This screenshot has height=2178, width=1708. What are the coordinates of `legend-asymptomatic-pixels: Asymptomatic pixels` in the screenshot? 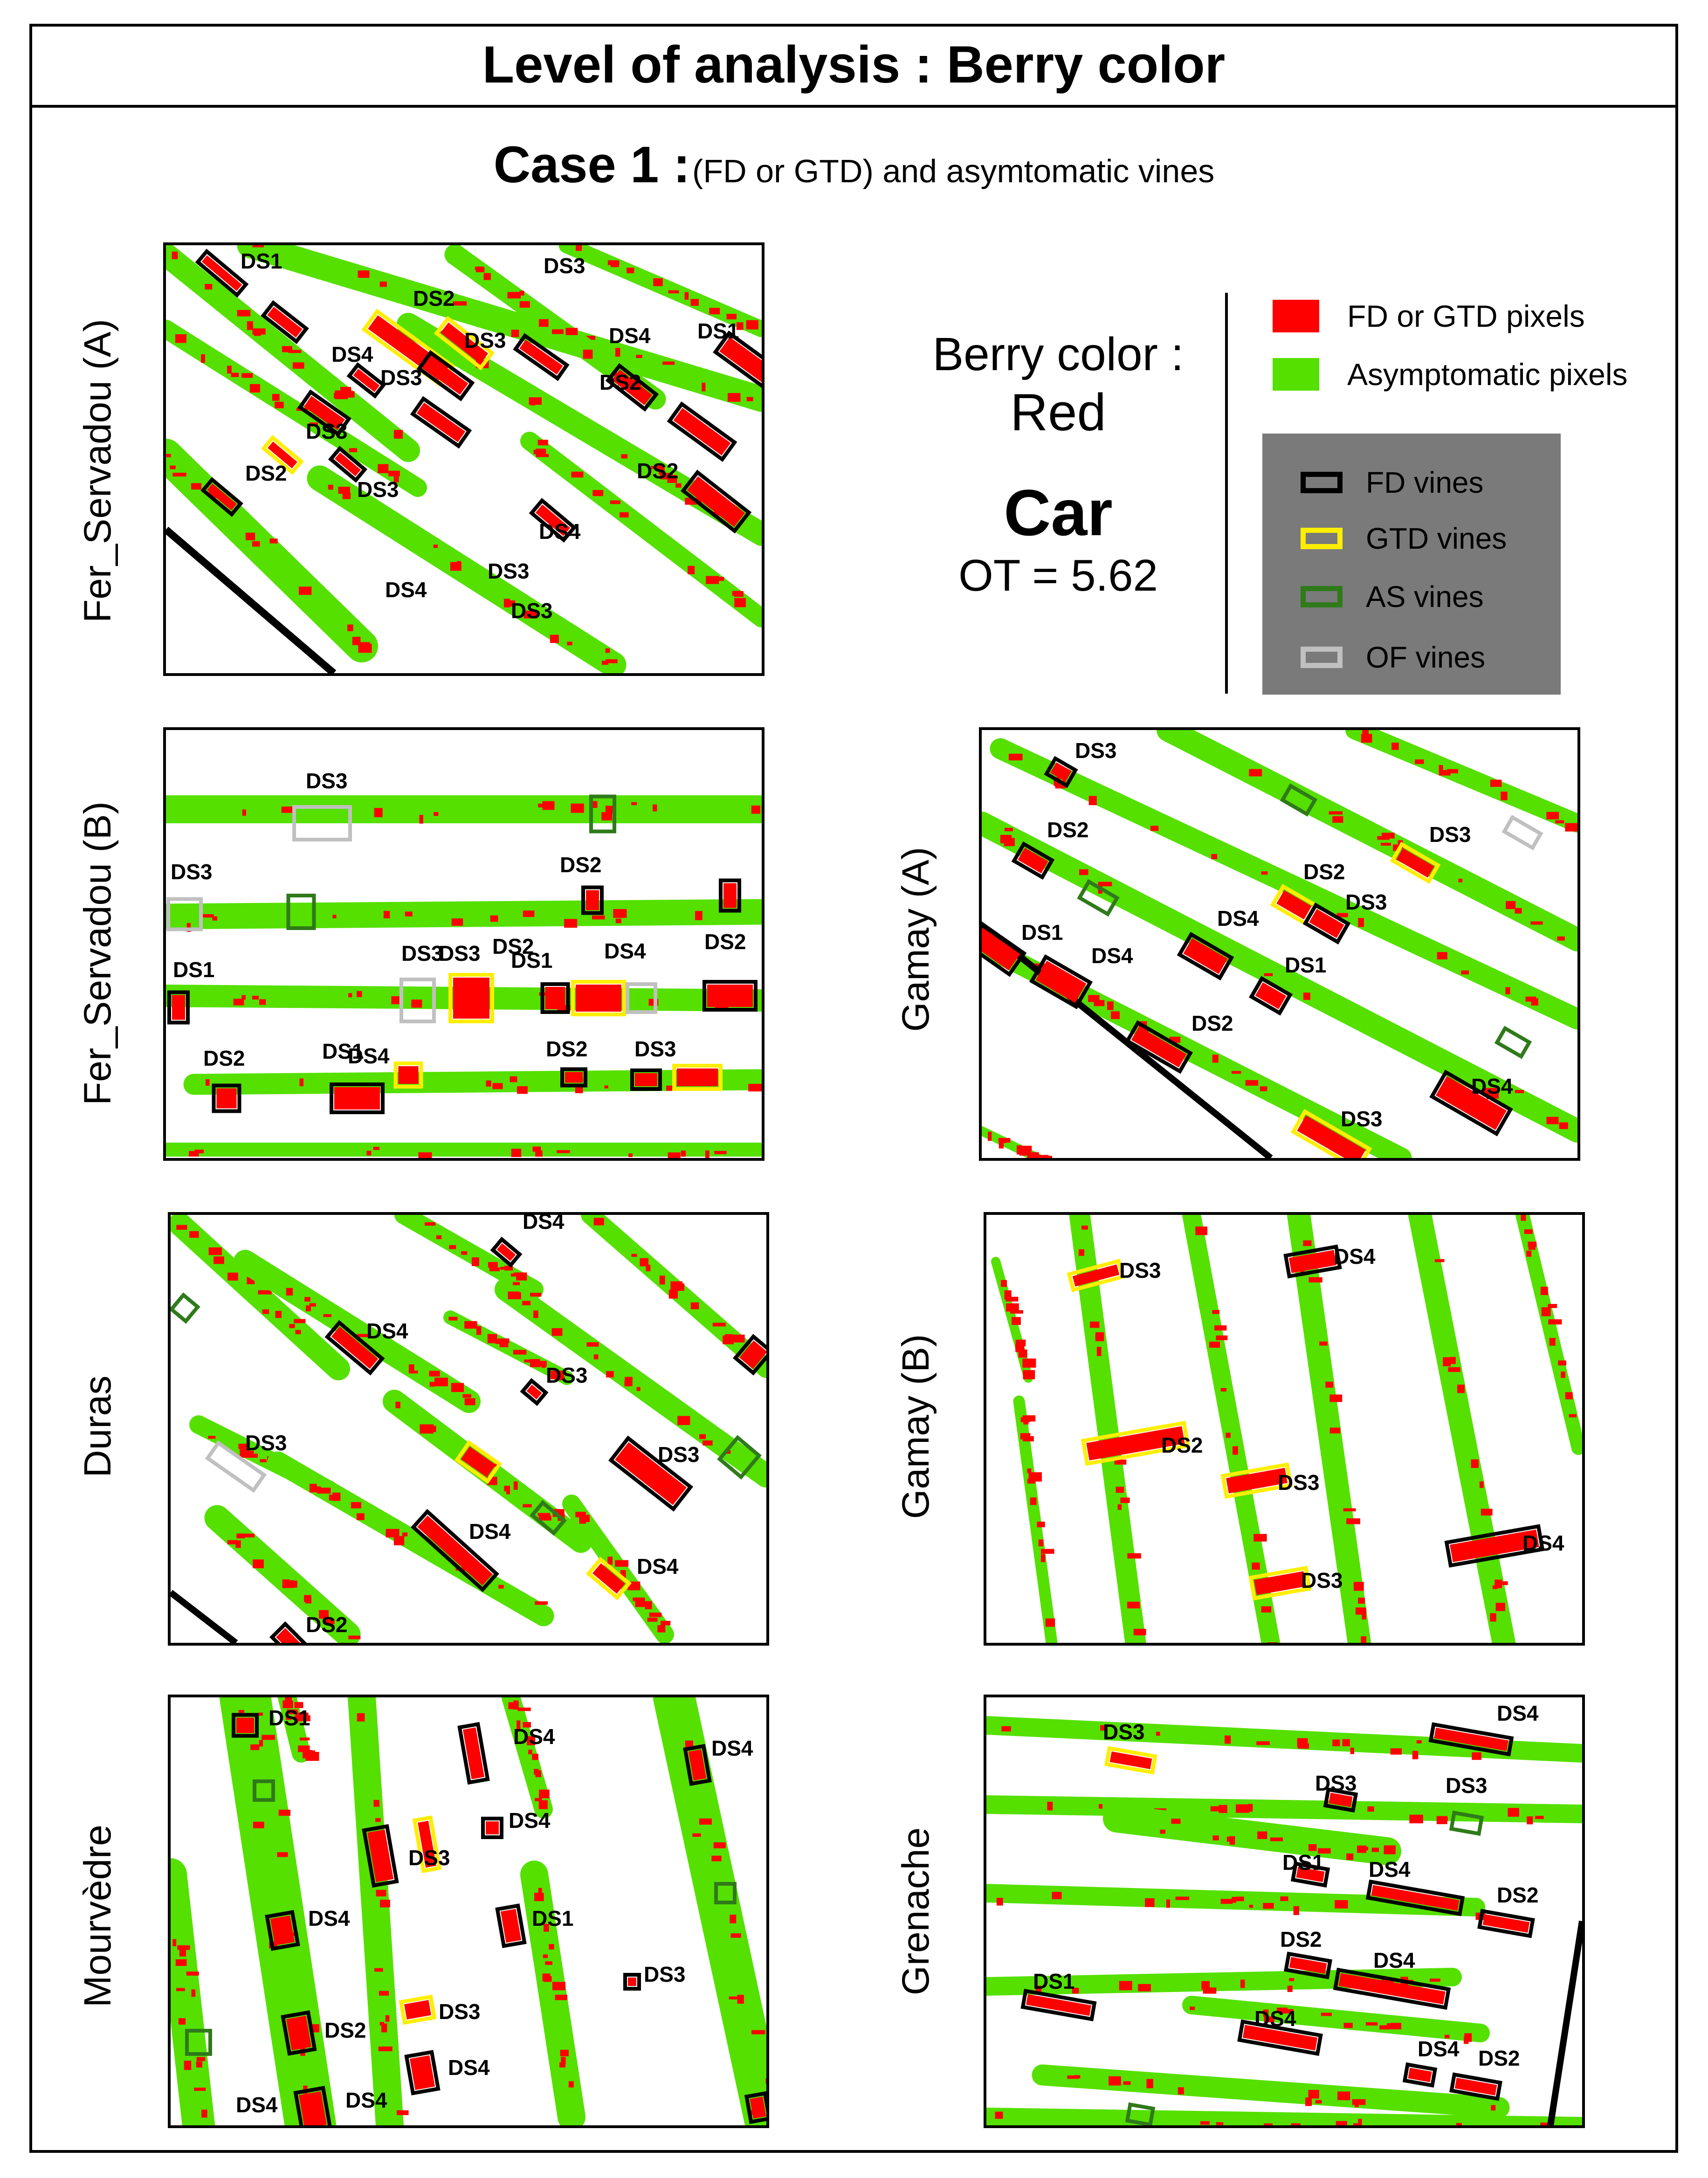 It's located at (1451, 374).